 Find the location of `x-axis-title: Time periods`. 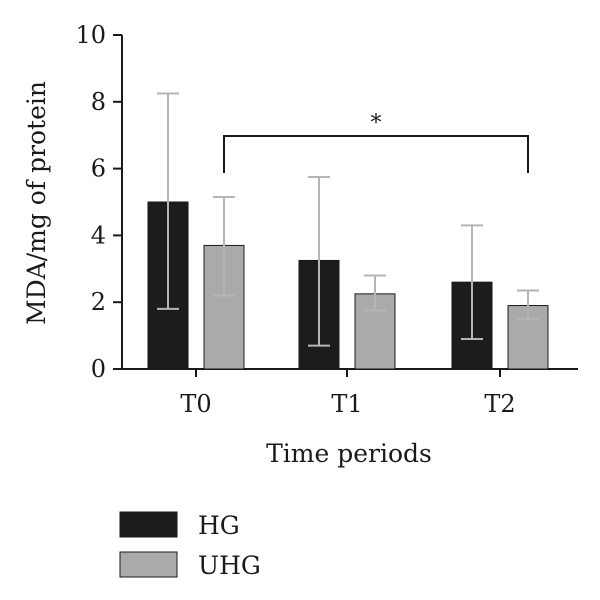

x-axis-title: Time periods is located at coordinates (349, 453).